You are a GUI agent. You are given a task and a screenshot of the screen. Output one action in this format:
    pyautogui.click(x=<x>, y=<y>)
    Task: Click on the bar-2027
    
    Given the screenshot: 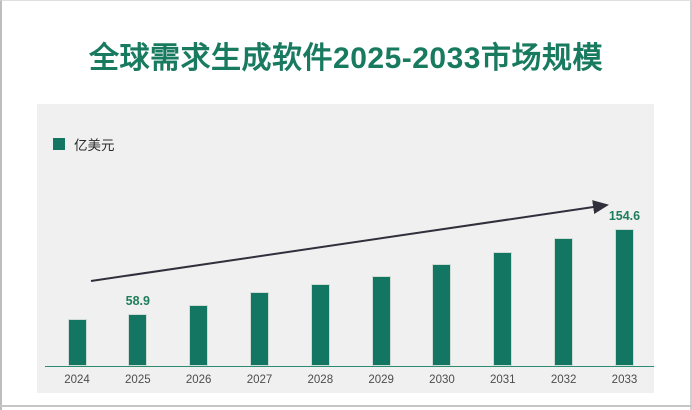 What is the action you would take?
    pyautogui.click(x=259, y=329)
    